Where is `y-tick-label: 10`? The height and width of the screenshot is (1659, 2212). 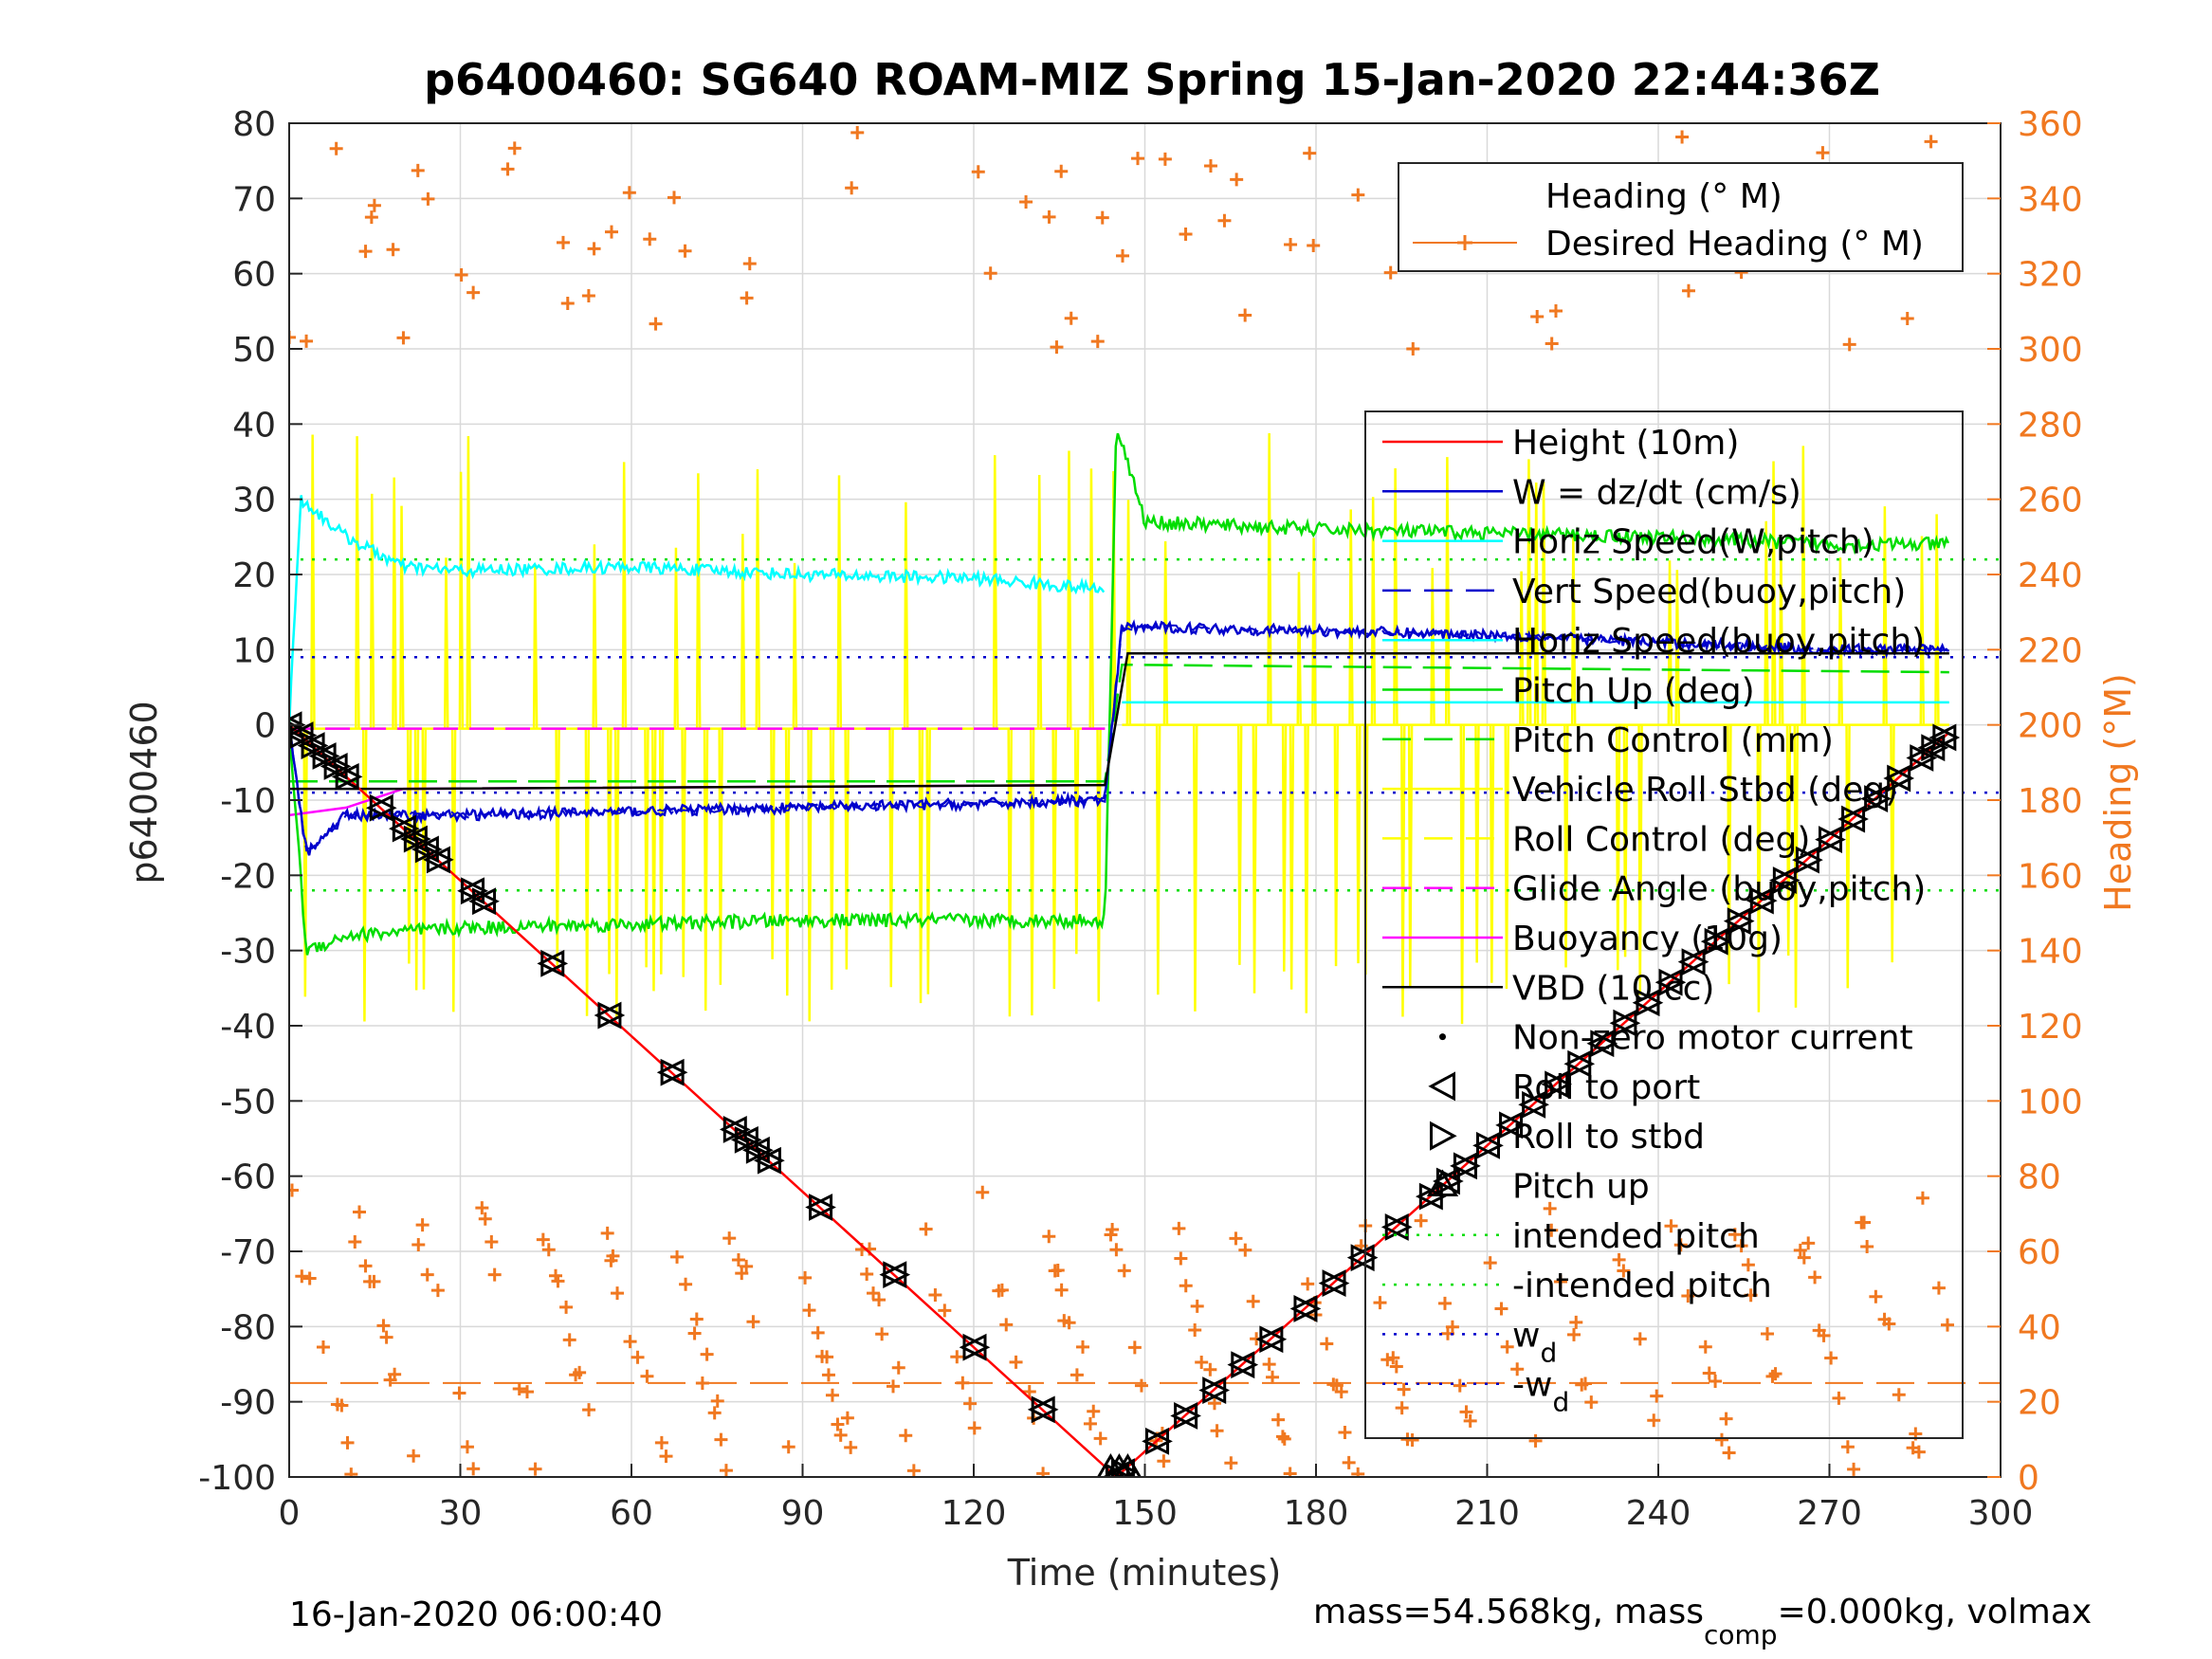
y-tick-label: 10 is located at coordinates (254, 650).